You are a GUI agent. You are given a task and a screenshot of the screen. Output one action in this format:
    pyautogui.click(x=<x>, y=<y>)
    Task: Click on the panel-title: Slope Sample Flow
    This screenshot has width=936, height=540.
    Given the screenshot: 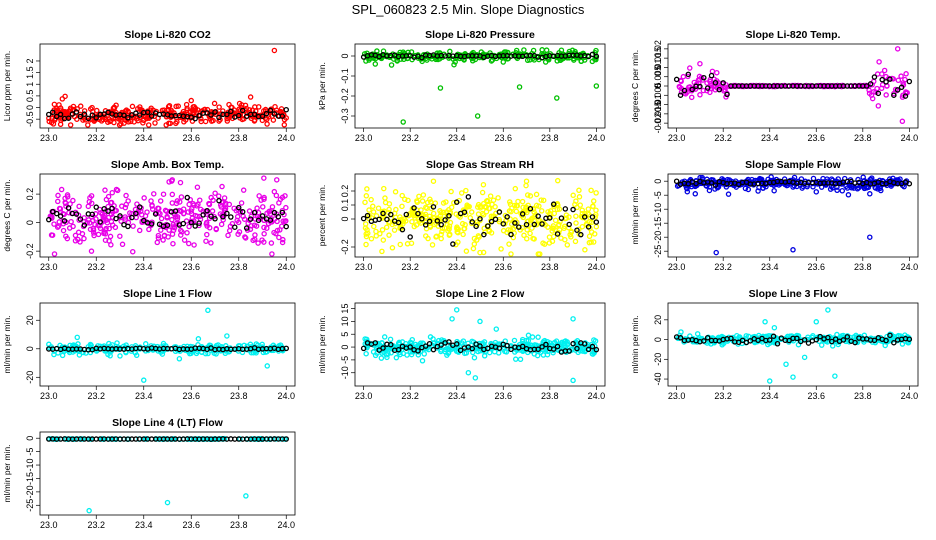 What is the action you would take?
    pyautogui.click(x=793, y=165)
    